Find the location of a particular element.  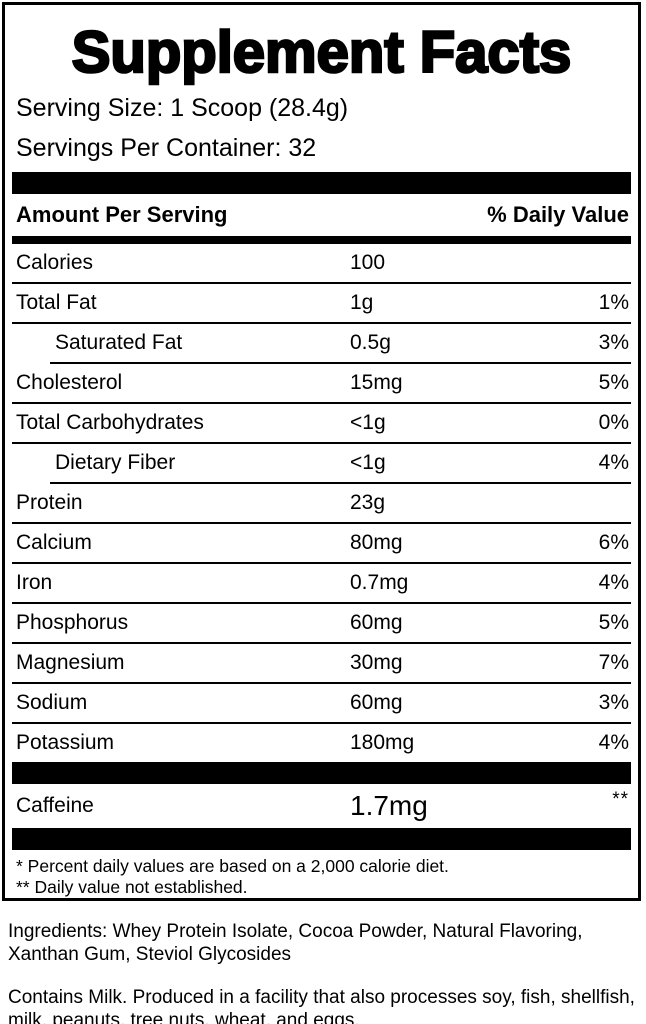

footnote-not-established: ** Daily value not established. is located at coordinates (132, 887).